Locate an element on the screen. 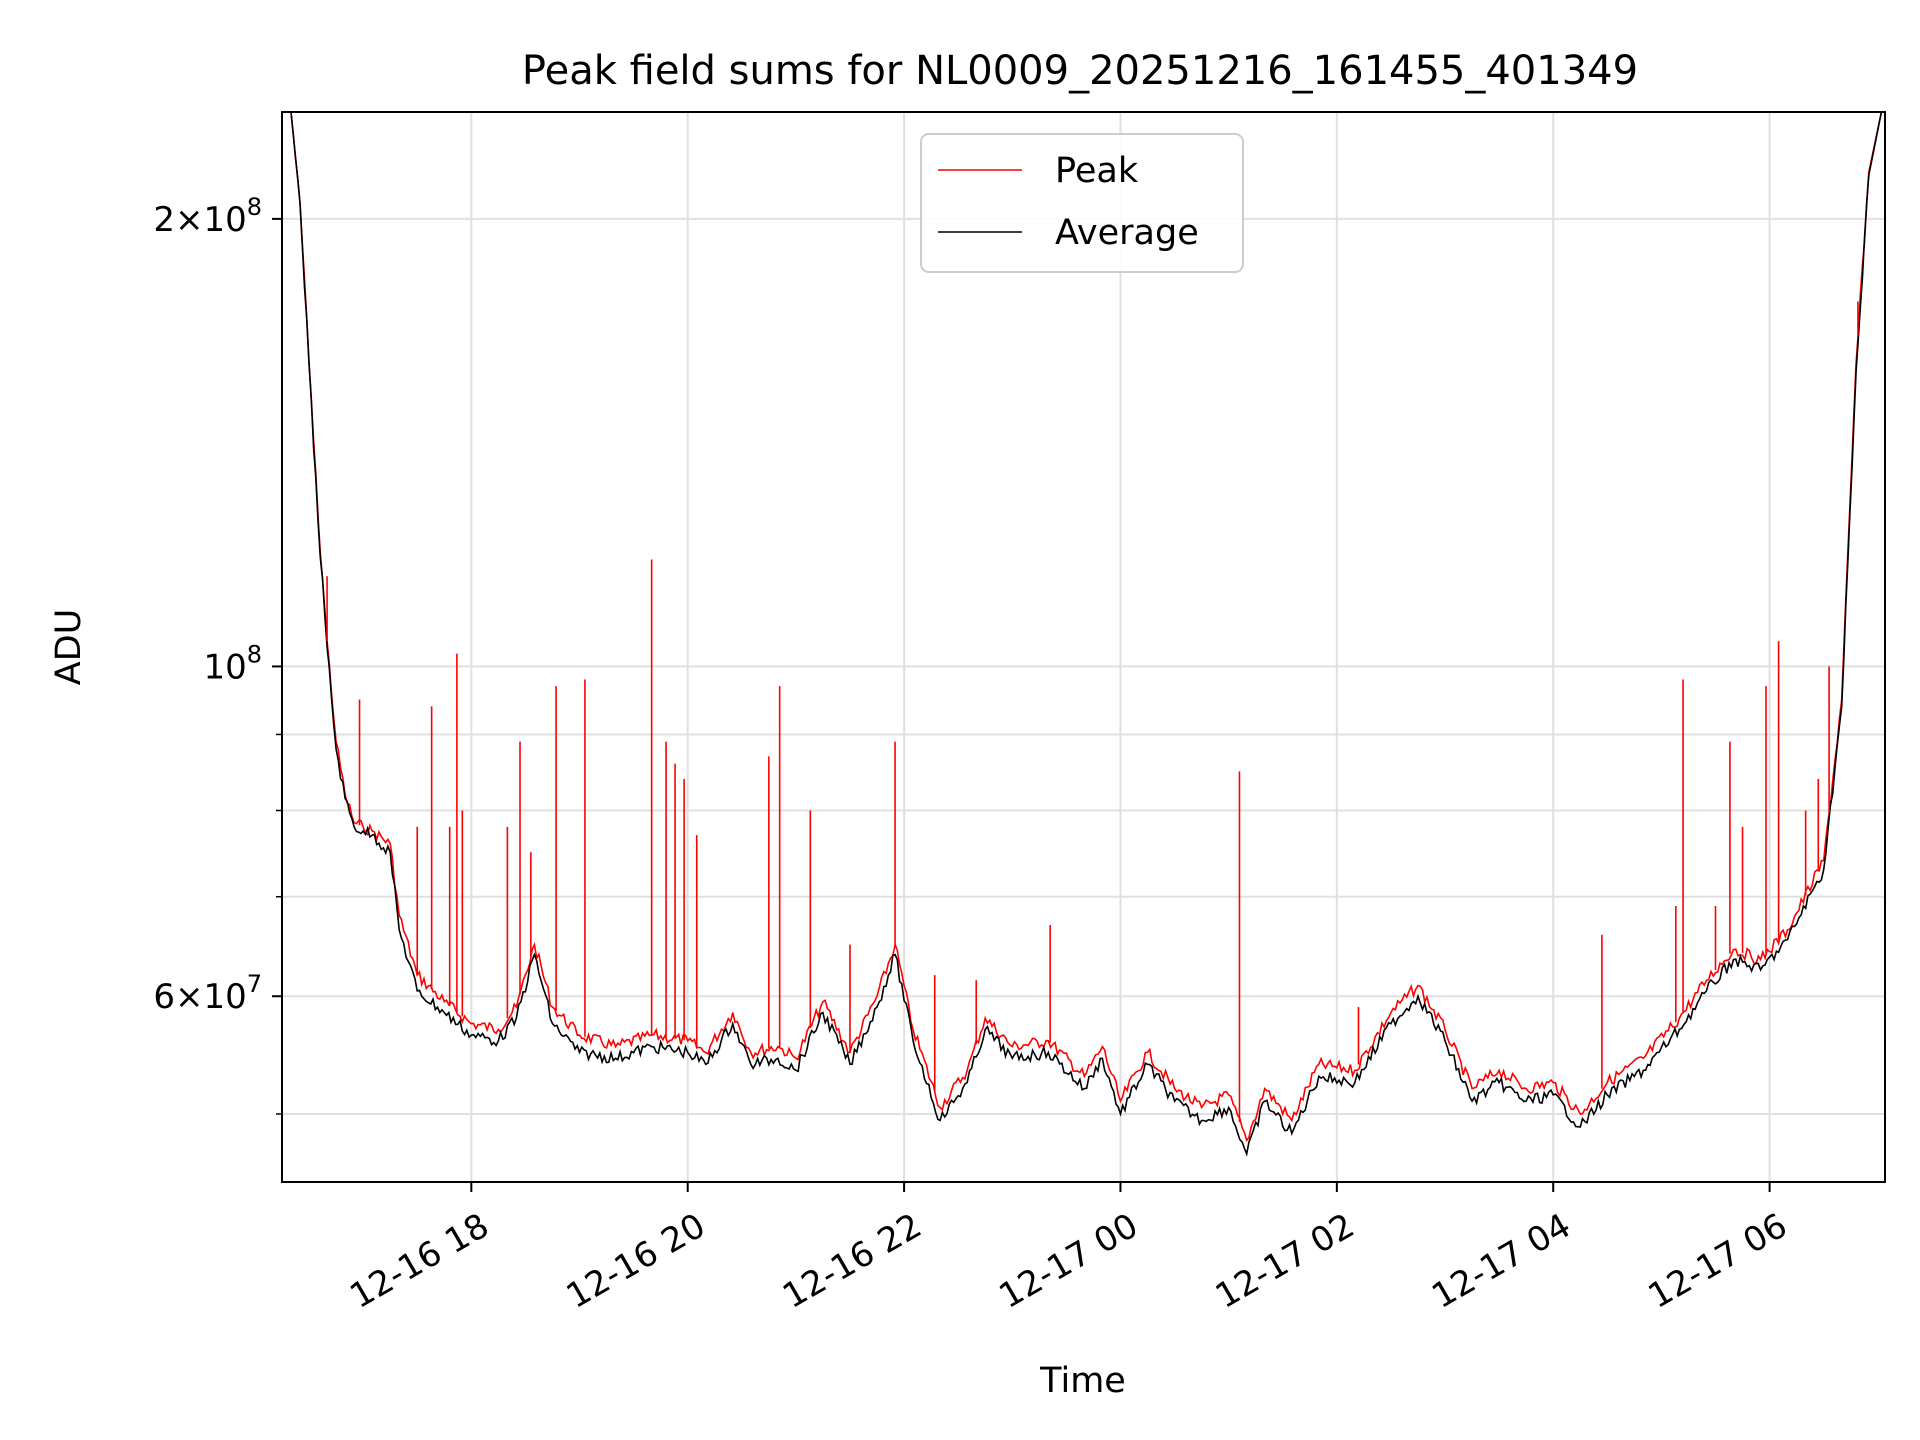 Image resolution: width=1920 pixels, height=1440 pixels. y-tick-label: 6×107 is located at coordinates (207, 993).